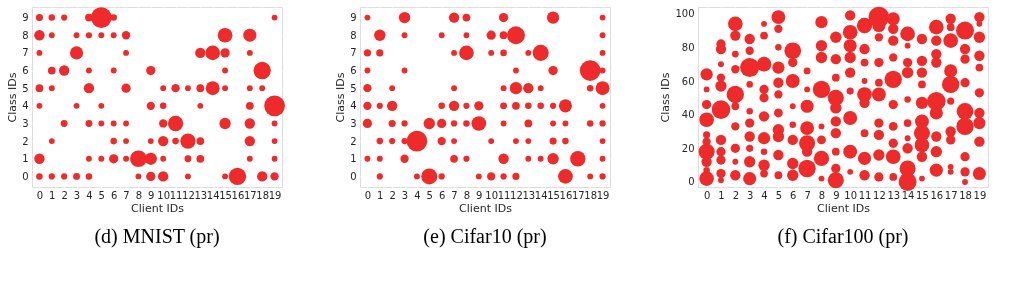  I want to click on y-tick-label: 60, so click(688, 81).